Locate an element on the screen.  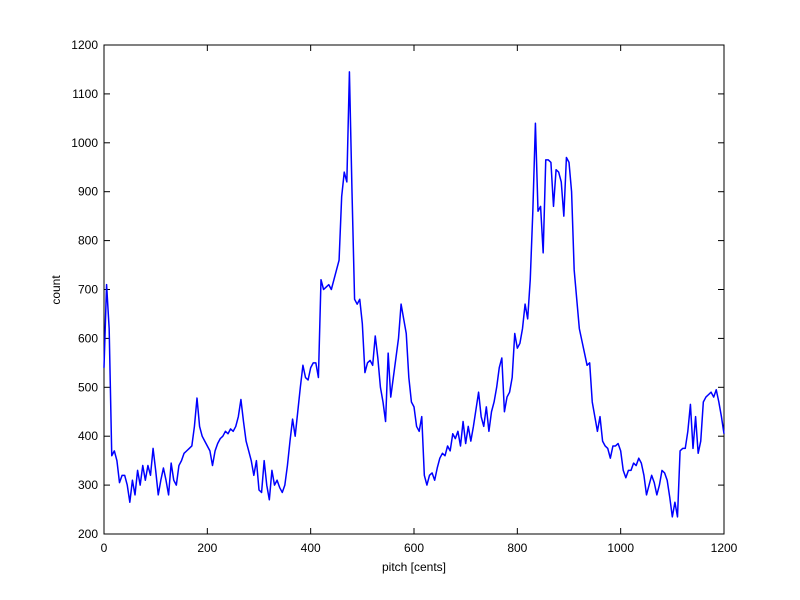
y-tick-label: 400 is located at coordinates (88, 436).